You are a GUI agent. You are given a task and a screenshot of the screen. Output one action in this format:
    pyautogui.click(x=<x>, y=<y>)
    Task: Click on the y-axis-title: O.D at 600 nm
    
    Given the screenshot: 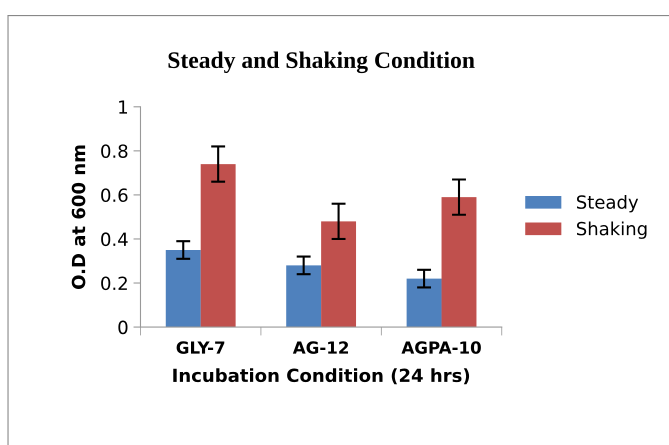 What is the action you would take?
    pyautogui.click(x=79, y=217)
    